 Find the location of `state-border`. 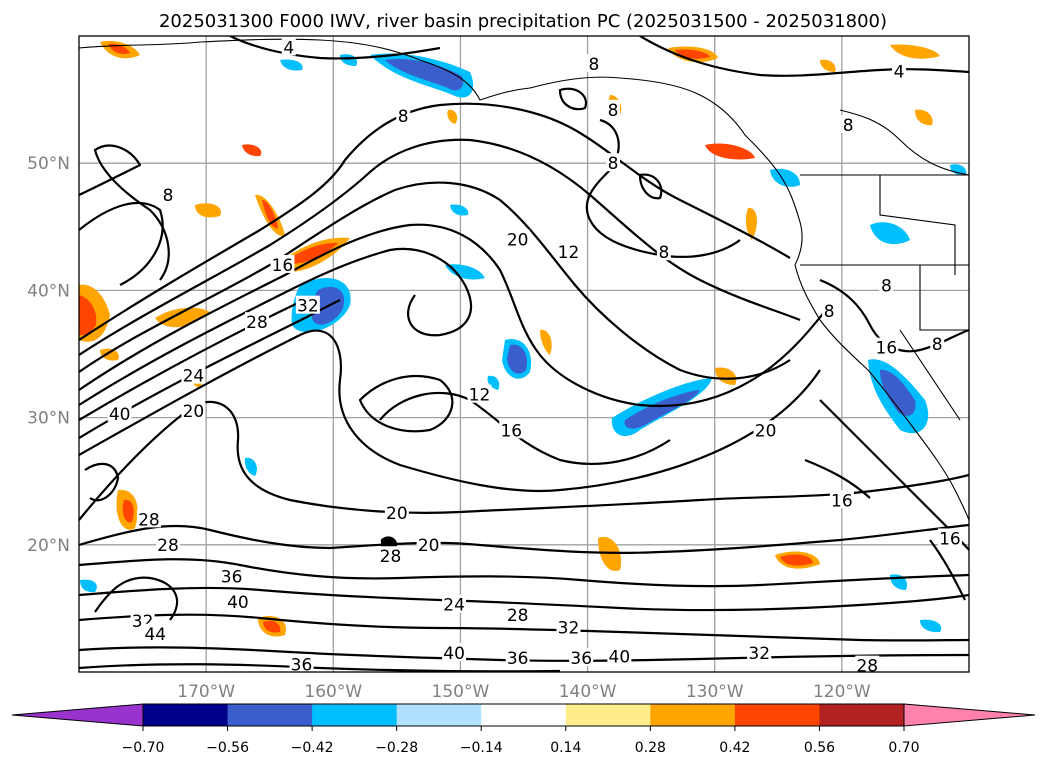

state-border is located at coordinates (904, 142).